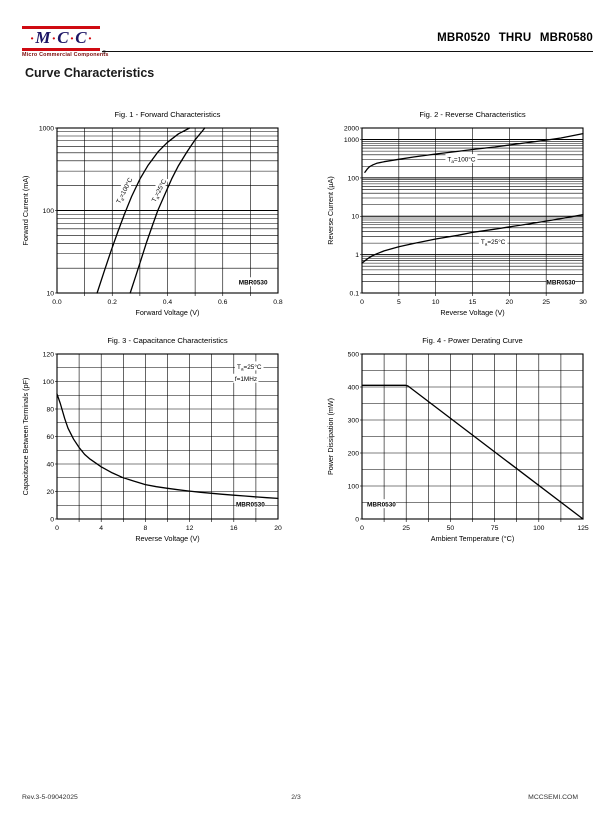 The image size is (612, 825). I want to click on svg-text: f=1MHz, so click(246, 379).